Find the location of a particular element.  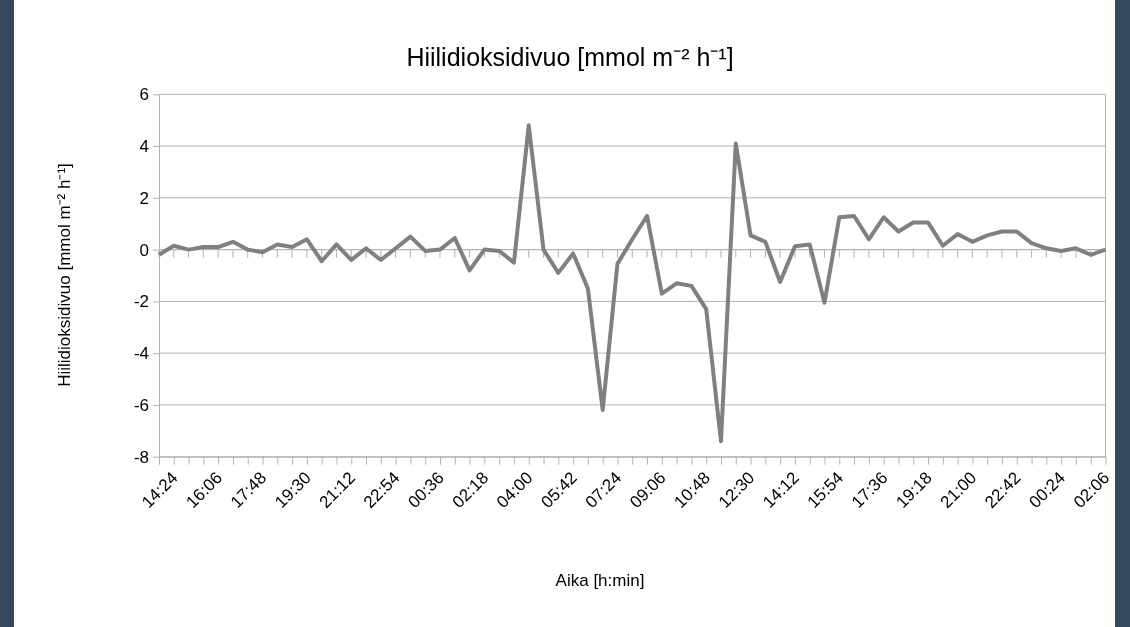

y-tick-label: -4 is located at coordinates (141, 354).